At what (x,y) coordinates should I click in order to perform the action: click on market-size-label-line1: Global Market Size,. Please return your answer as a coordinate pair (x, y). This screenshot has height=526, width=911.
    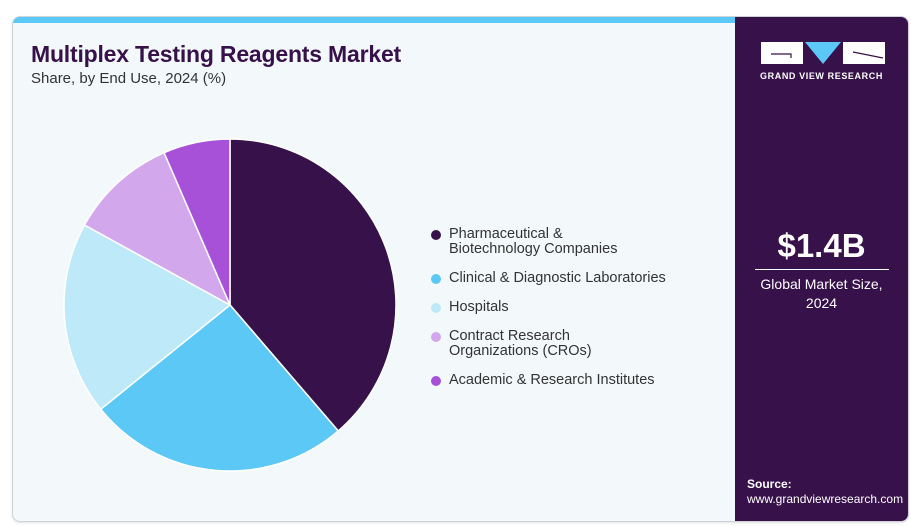
    Looking at the image, I should click on (821, 284).